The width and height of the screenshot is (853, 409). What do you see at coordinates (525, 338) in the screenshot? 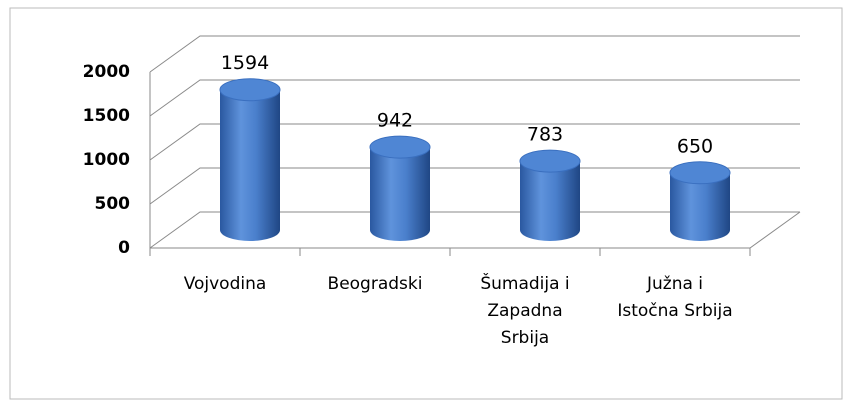
I see `x-tick-label-line: Srbija` at bounding box center [525, 338].